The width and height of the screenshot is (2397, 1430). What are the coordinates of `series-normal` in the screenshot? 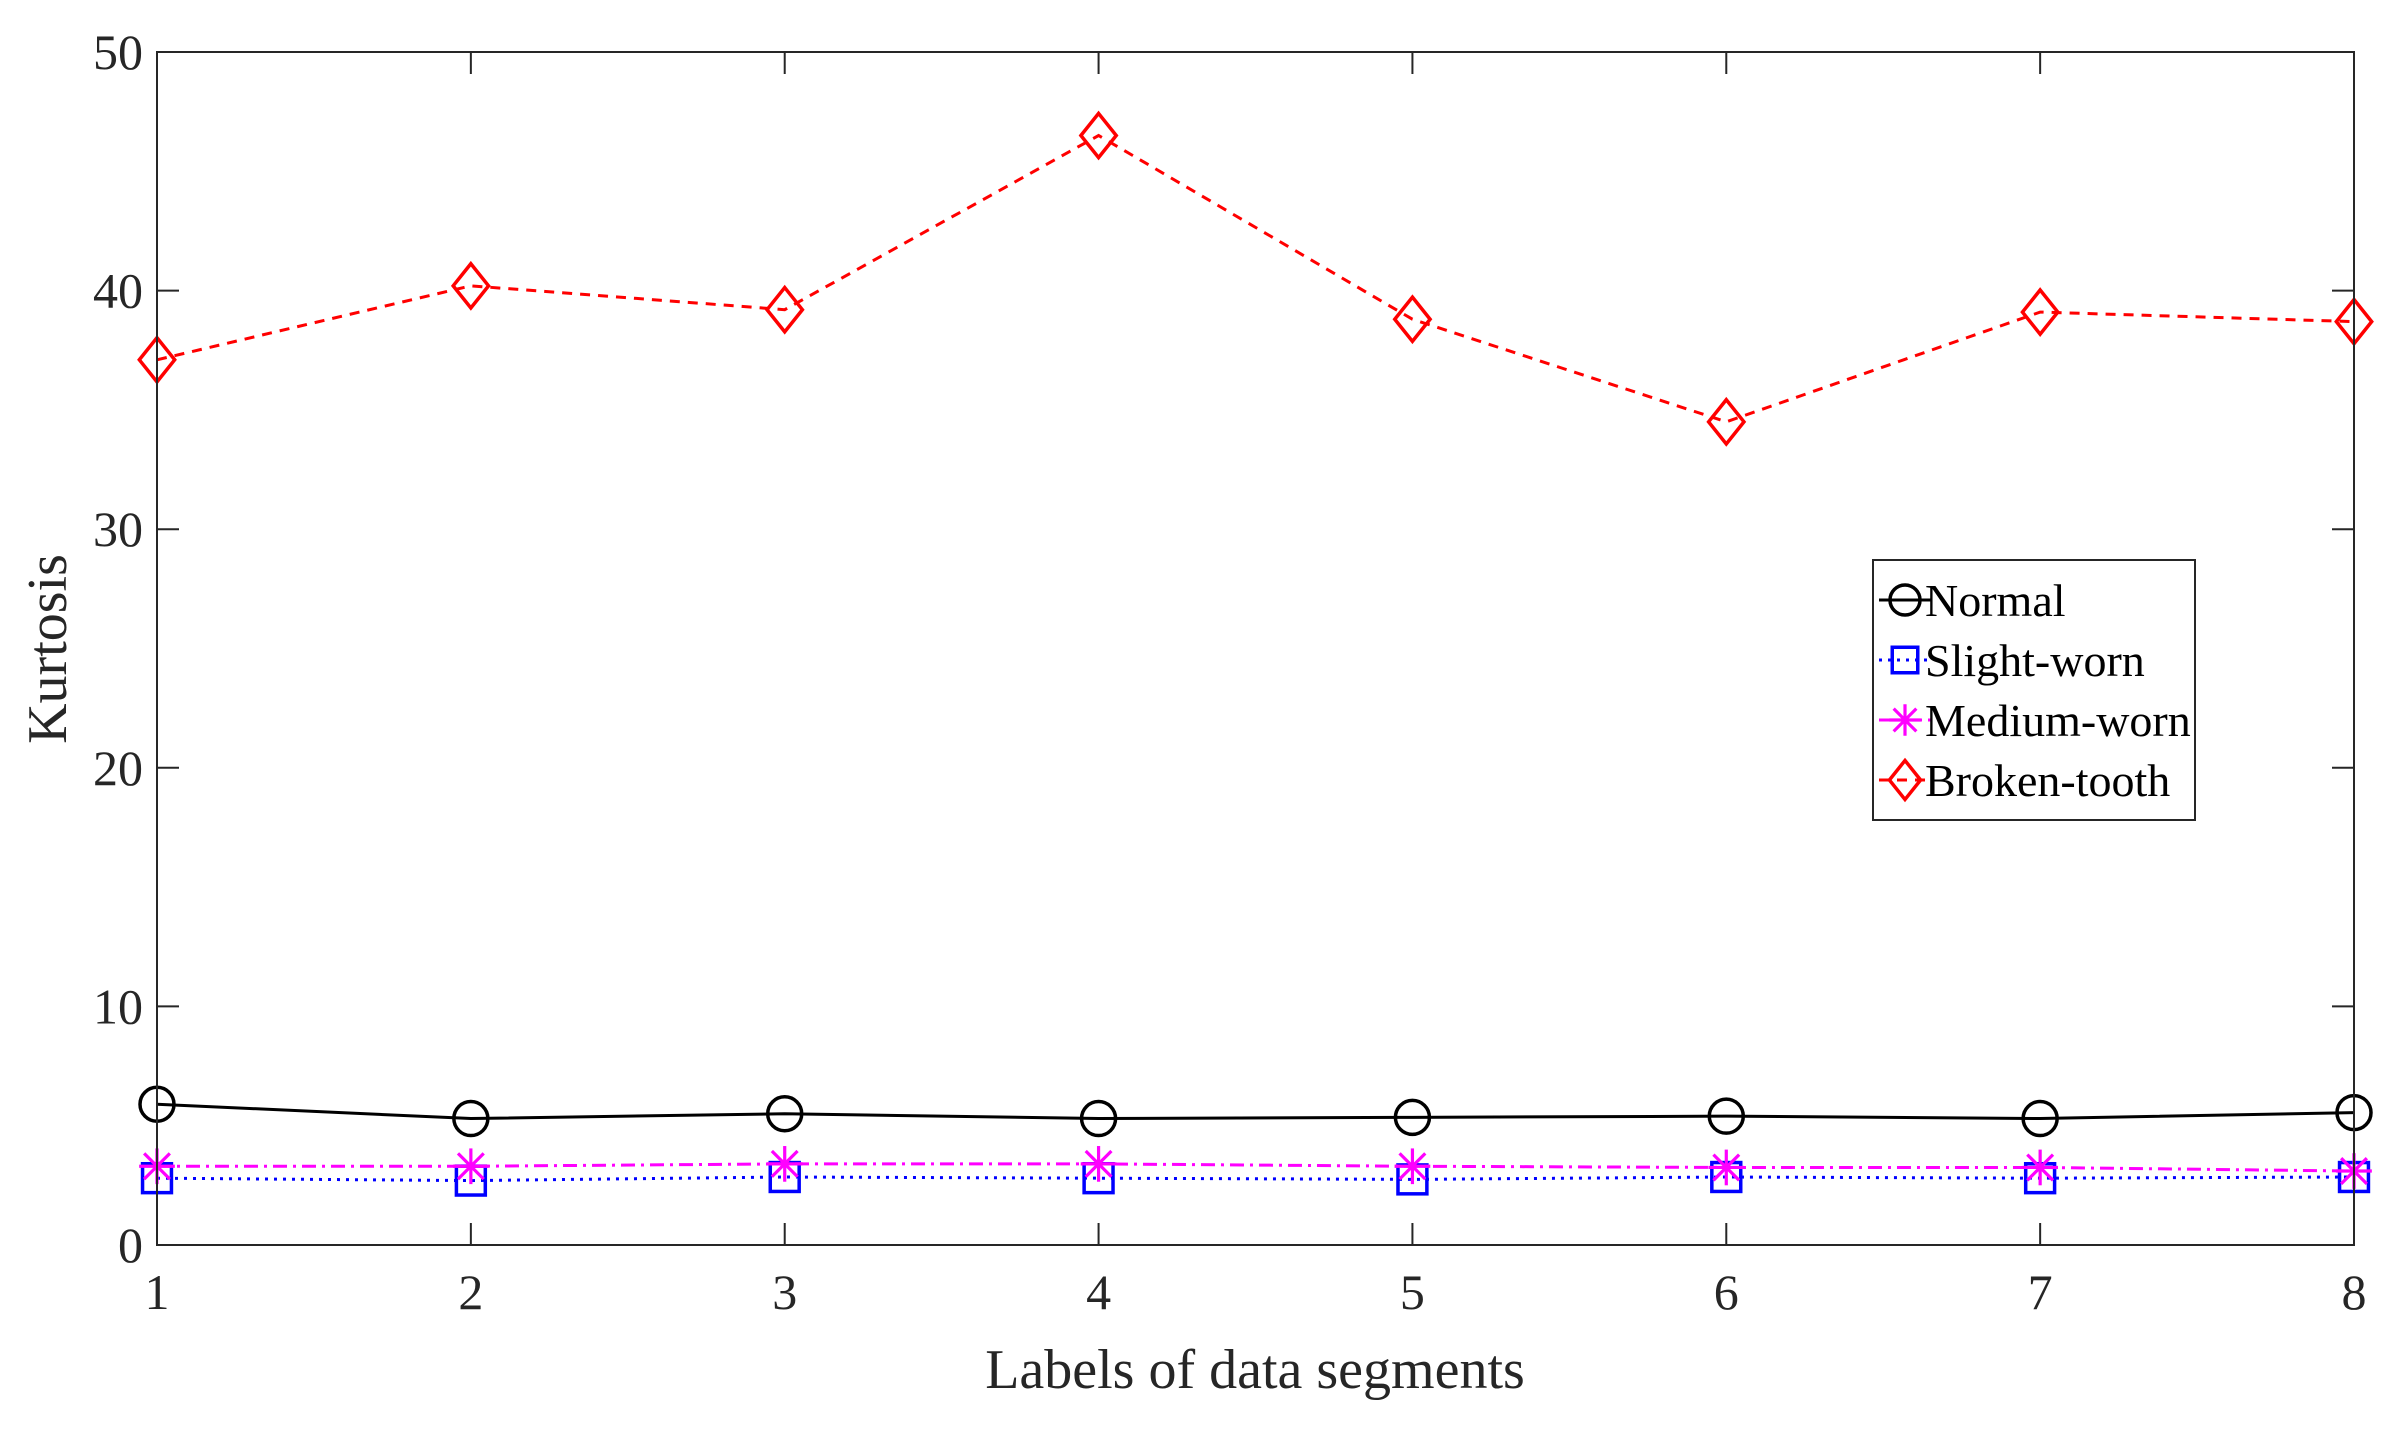 It's located at (1255, 1111).